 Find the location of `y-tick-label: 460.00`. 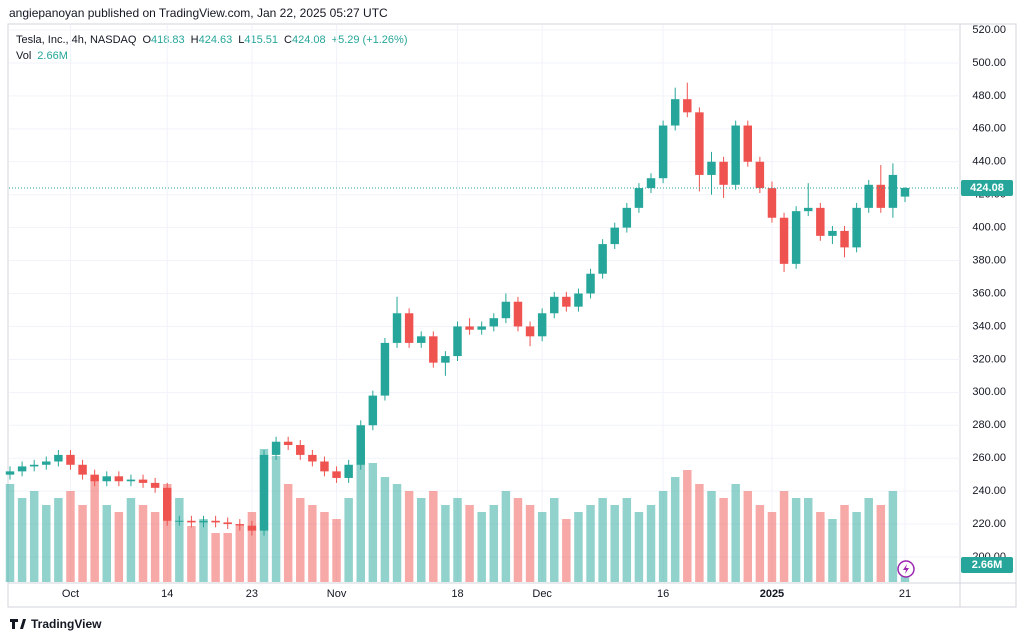

y-tick-label: 460.00 is located at coordinates (989, 129).